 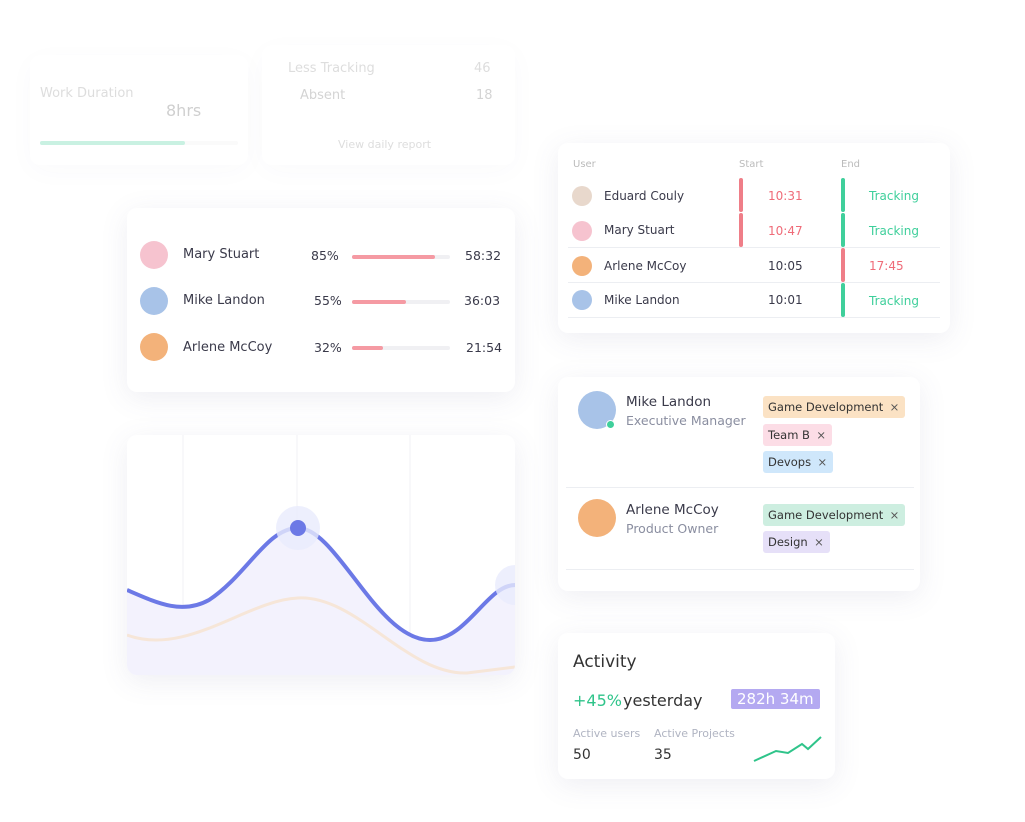 What do you see at coordinates (775, 699) in the screenshot?
I see `total: 282h 34m` at bounding box center [775, 699].